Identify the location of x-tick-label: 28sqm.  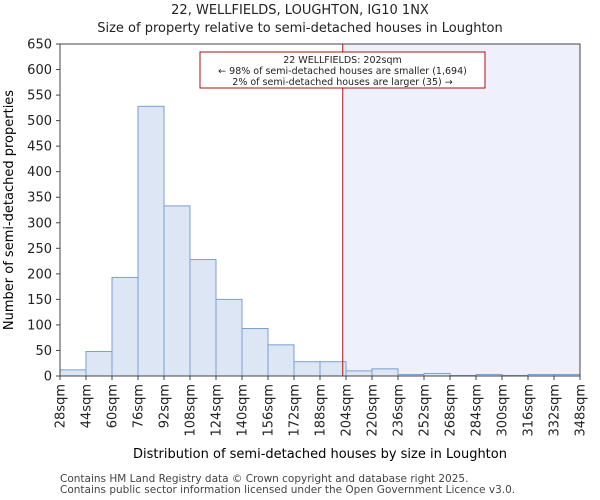
(61, 406).